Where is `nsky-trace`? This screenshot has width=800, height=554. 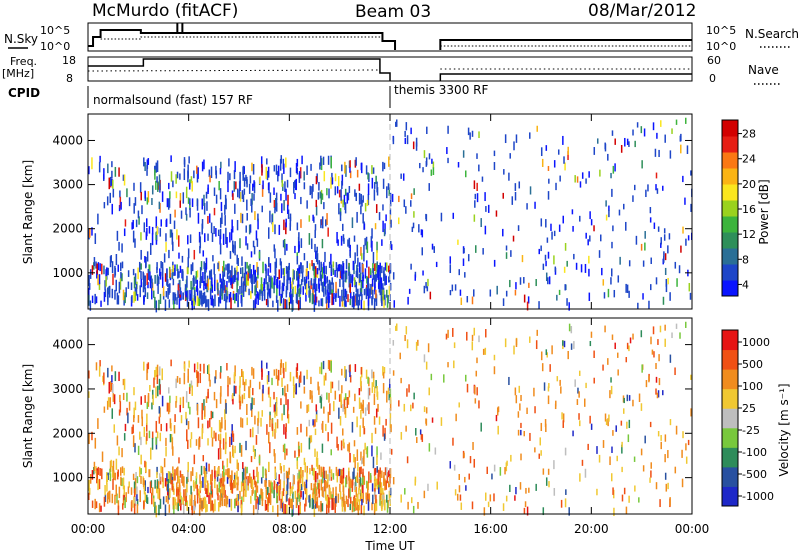 nsky-trace is located at coordinates (565, 44).